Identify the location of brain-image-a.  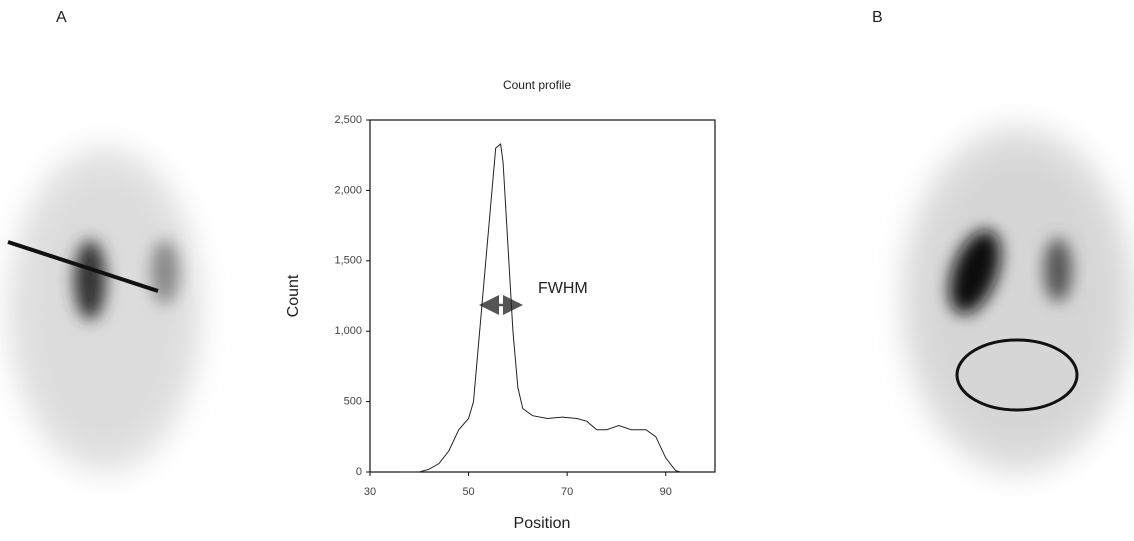
(105, 310).